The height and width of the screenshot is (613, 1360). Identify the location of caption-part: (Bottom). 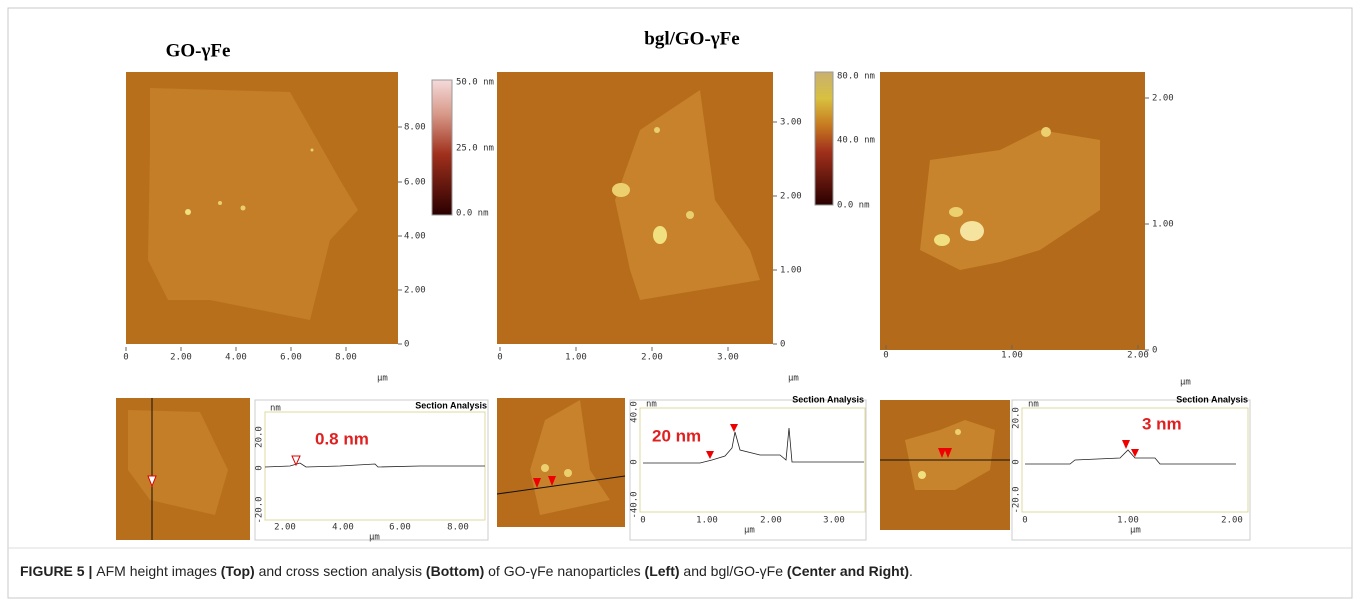
(455, 571).